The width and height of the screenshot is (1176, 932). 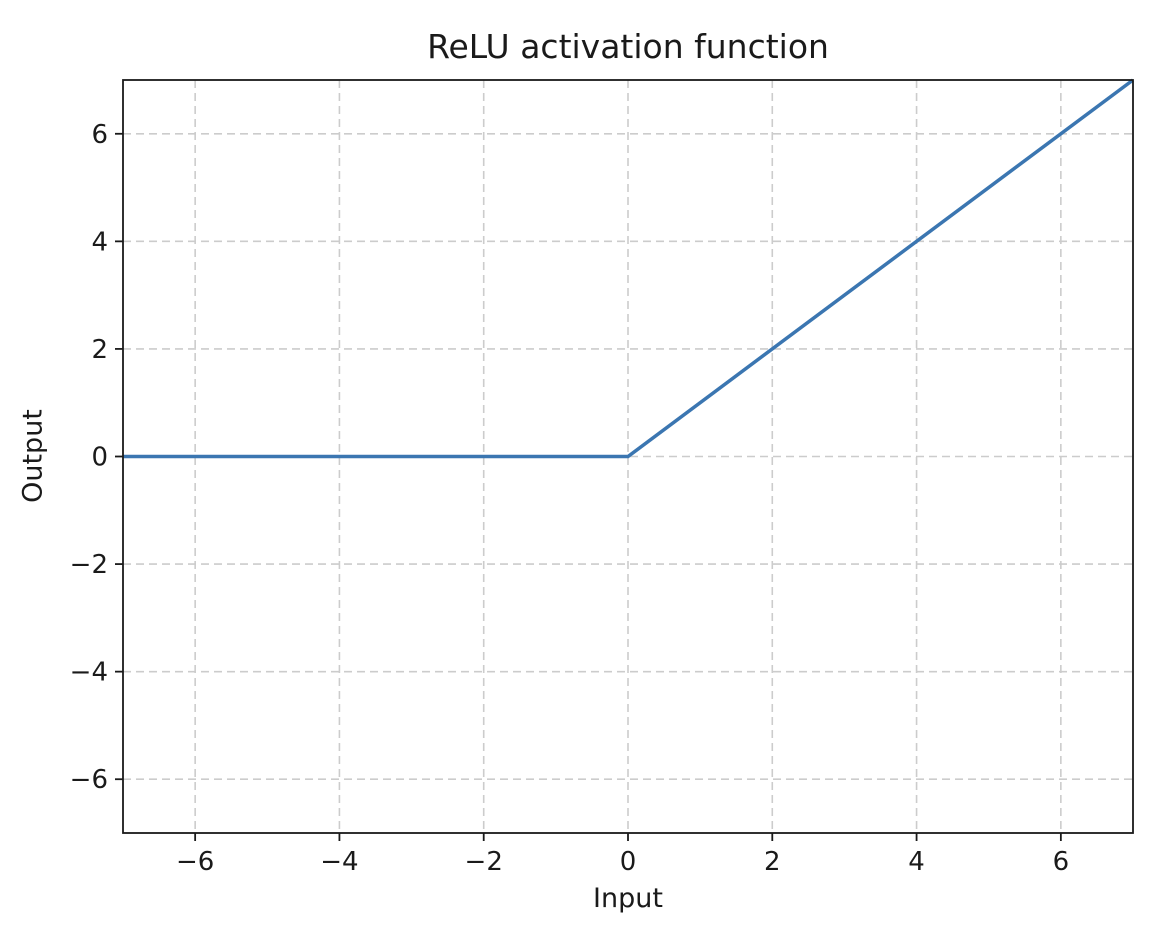 What do you see at coordinates (195, 862) in the screenshot?
I see `x-tick-label: −6` at bounding box center [195, 862].